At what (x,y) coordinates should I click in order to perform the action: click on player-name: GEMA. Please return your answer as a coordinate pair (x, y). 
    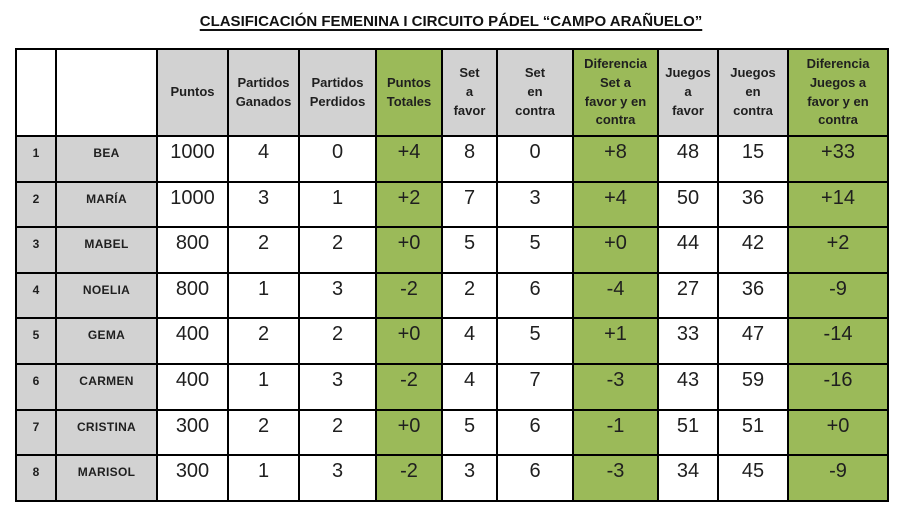
    Looking at the image, I should click on (106, 341).